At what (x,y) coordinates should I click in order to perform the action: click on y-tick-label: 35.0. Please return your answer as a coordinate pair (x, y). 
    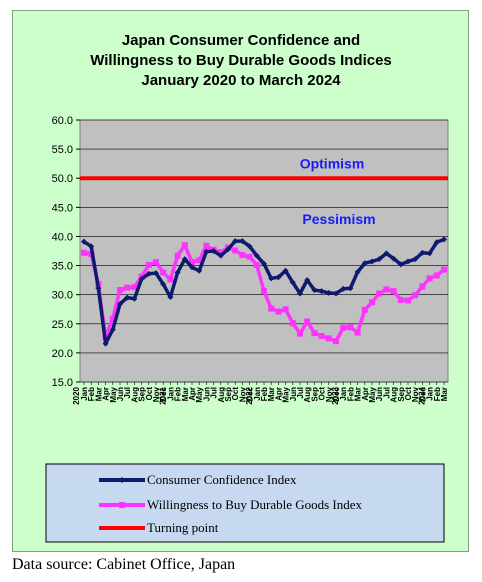
    Looking at the image, I should click on (62, 267).